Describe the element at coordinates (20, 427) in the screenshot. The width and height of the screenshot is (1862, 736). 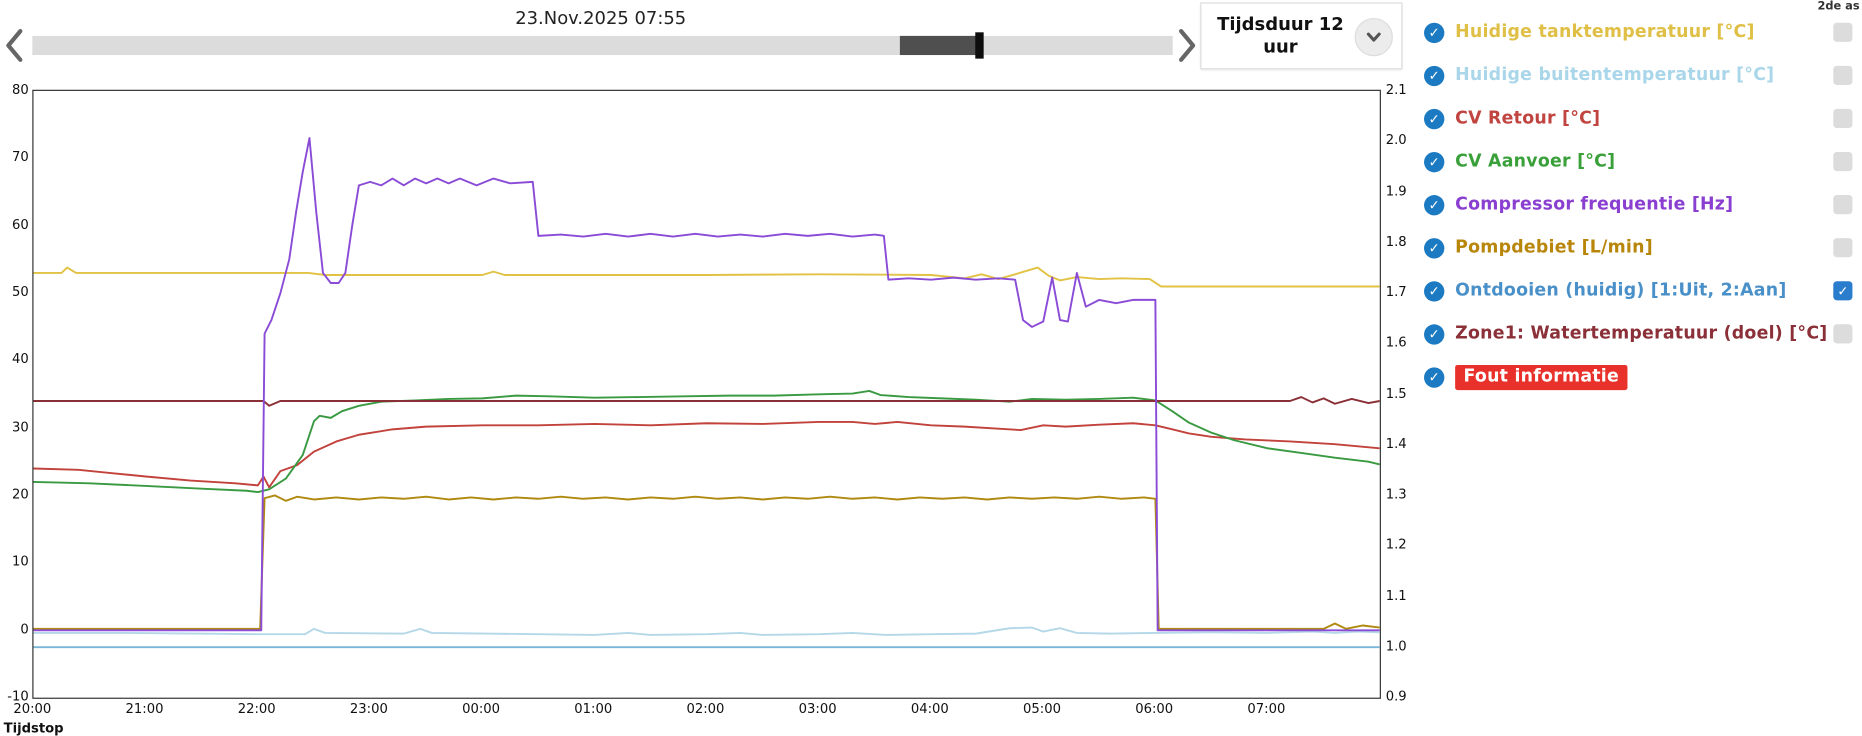
I see `axis-tick-label: 30` at that location.